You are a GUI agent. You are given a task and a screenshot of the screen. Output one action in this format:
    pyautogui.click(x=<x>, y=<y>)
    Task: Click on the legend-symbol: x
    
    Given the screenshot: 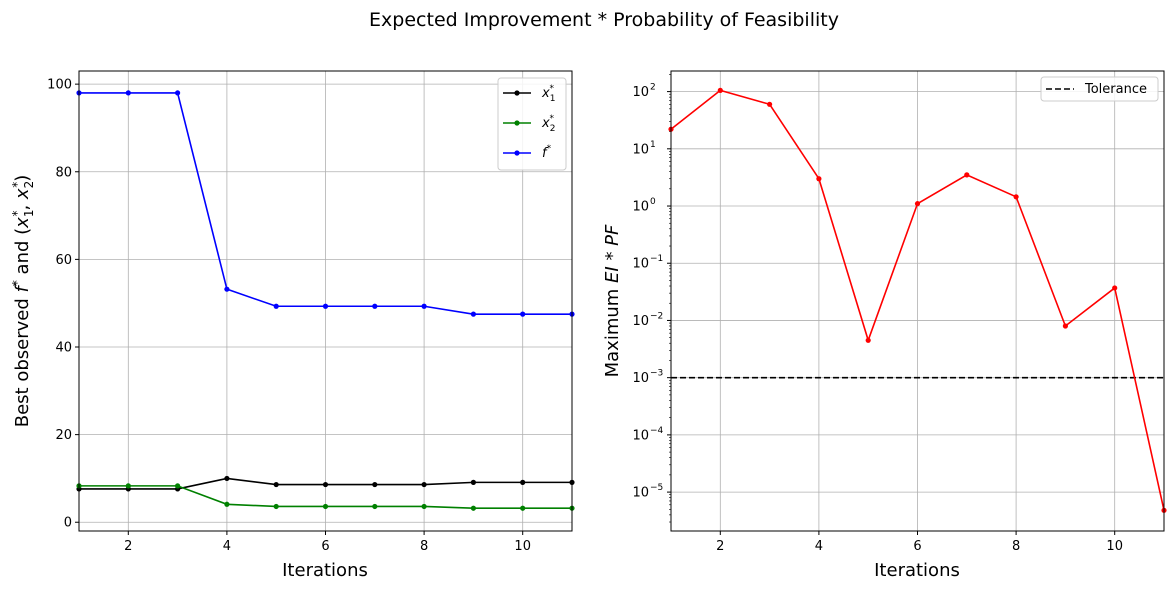 What is the action you would take?
    pyautogui.click(x=545, y=123)
    